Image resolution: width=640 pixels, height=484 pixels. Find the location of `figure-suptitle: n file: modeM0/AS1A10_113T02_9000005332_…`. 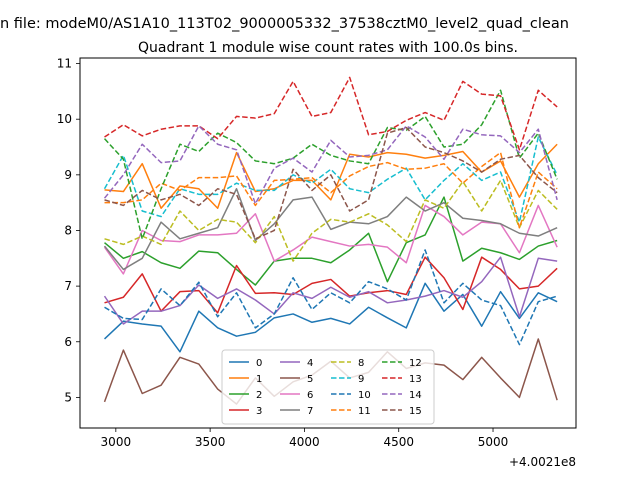

figure-suptitle: n file: modeM0/AS1A10_113T02_9000005332_… is located at coordinates (284, 24).